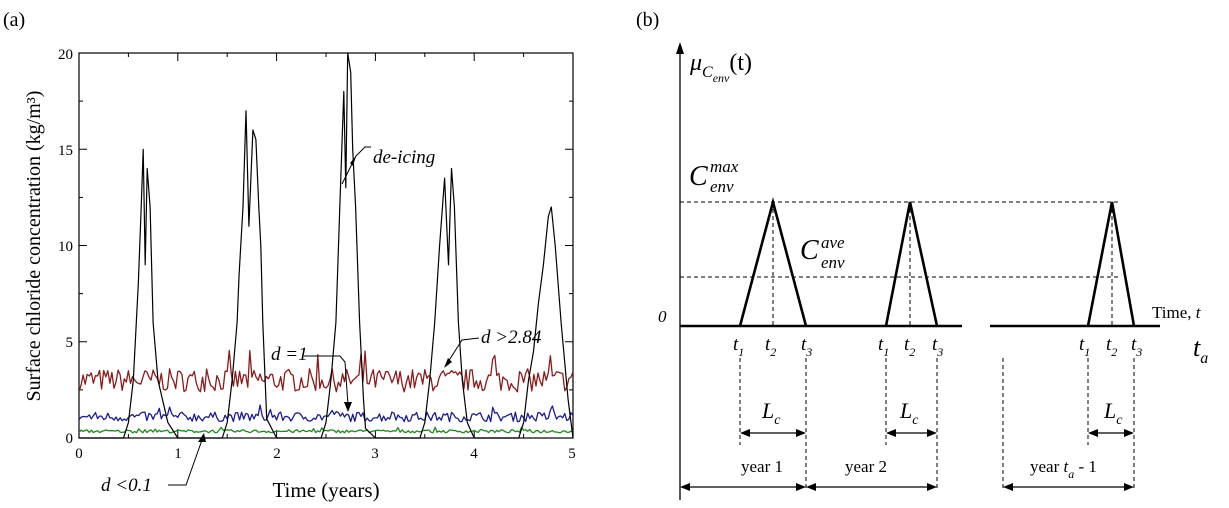 The height and width of the screenshot is (508, 1229). I want to click on panel-a-label: (a), so click(14, 20).